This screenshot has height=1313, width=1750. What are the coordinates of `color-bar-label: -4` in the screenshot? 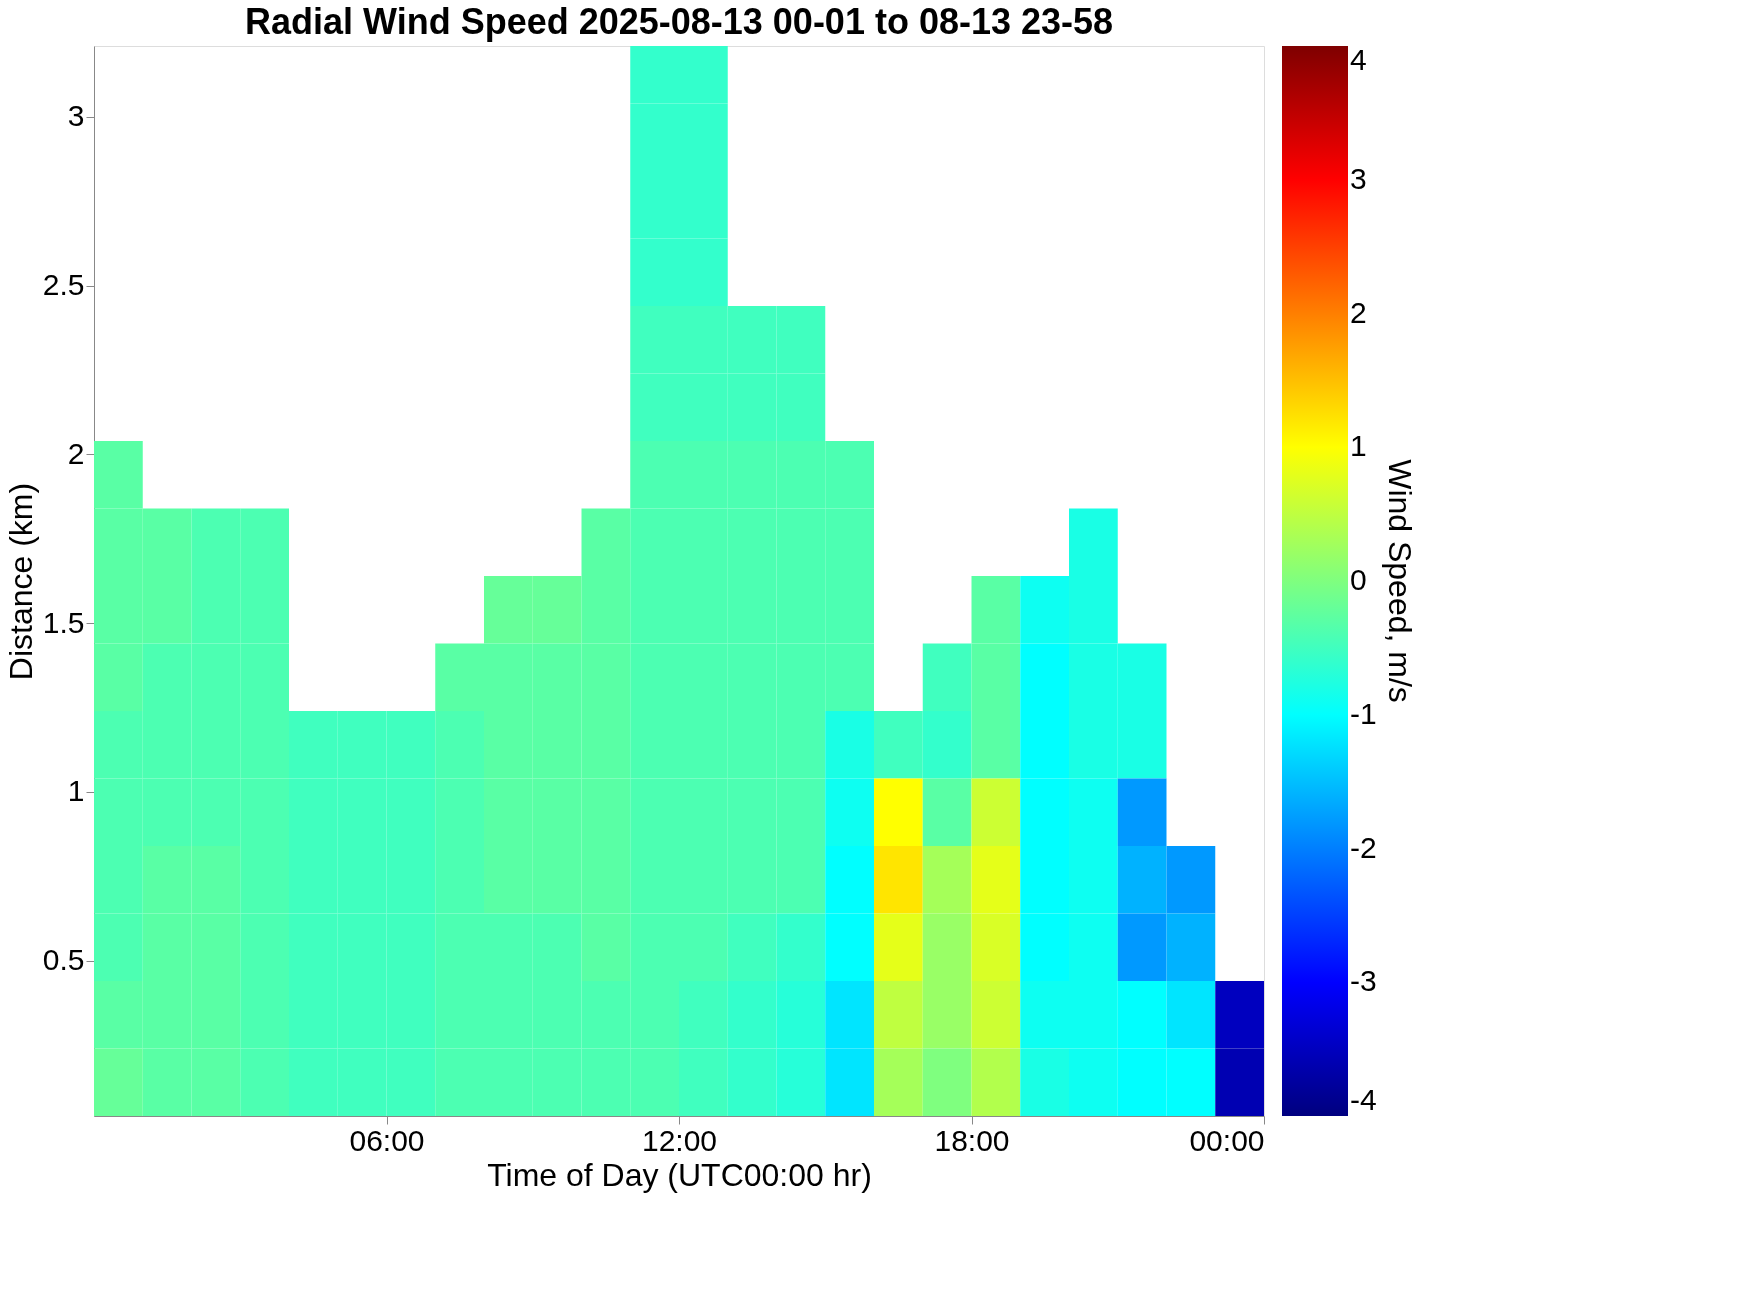 It's located at (1363, 1099).